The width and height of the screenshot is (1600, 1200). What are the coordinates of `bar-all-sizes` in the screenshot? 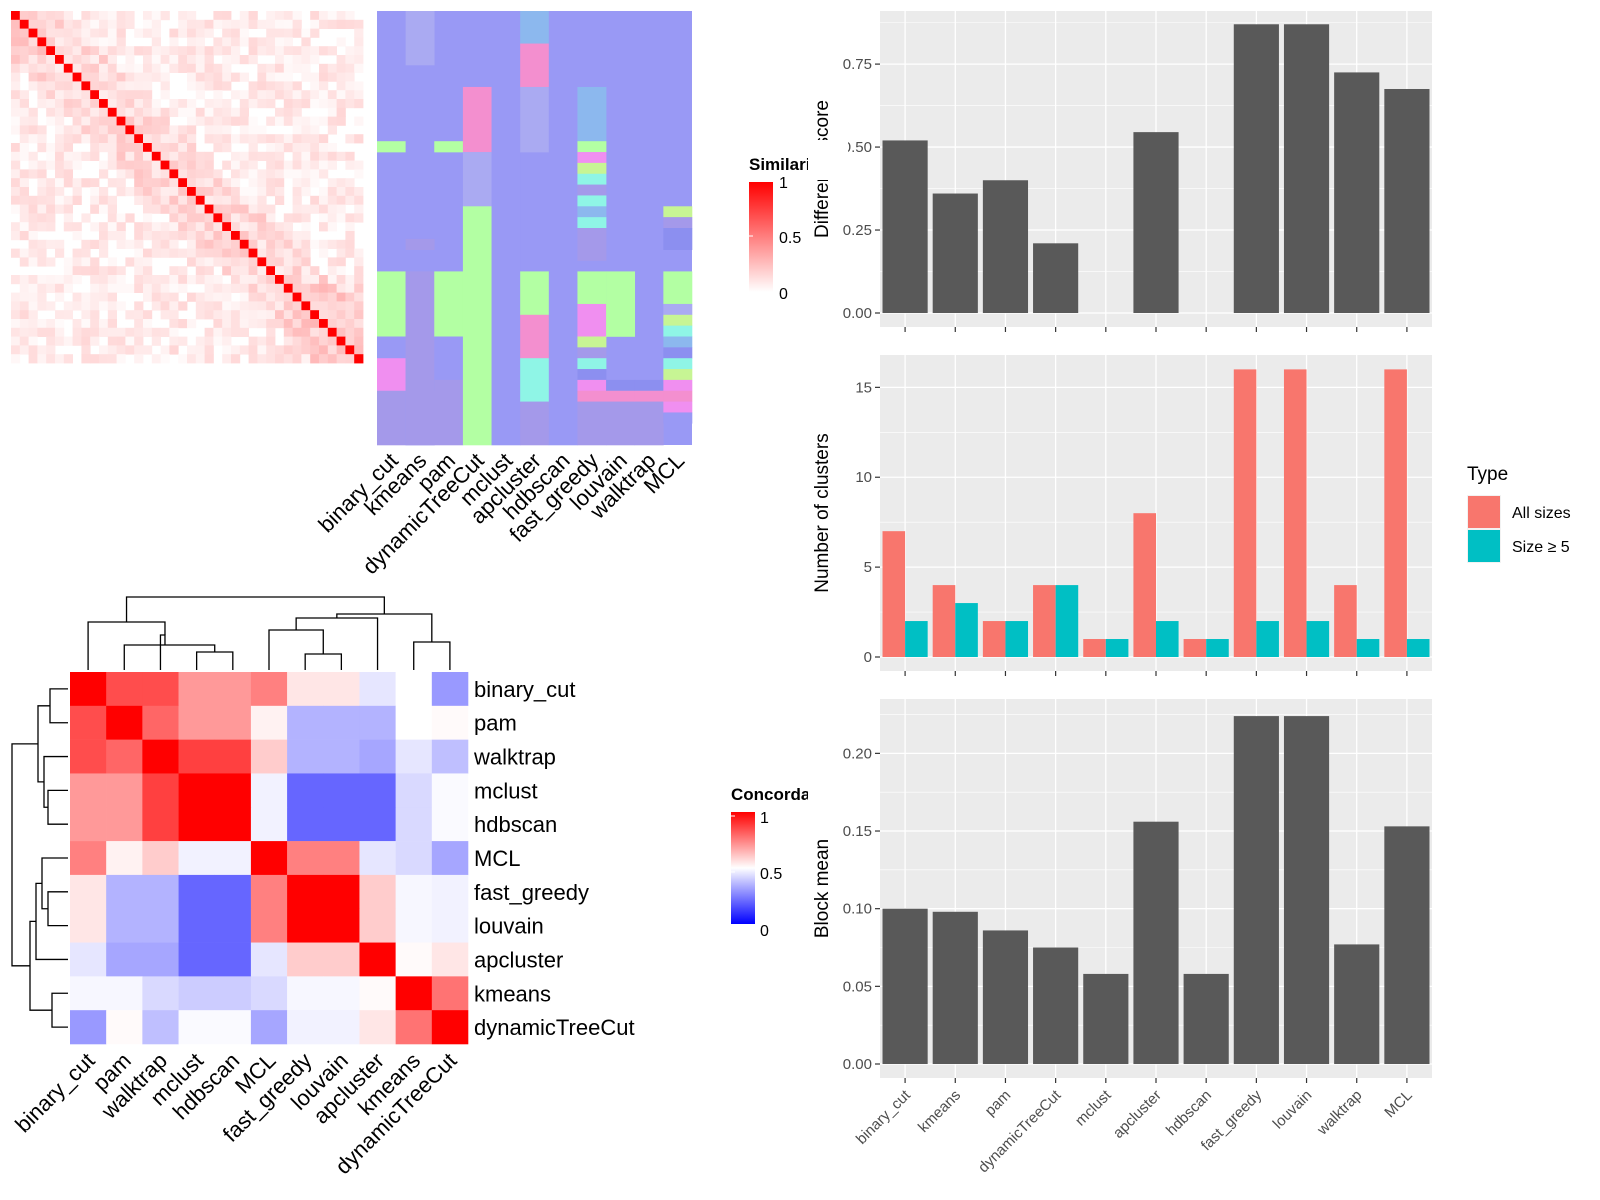 It's located at (994, 639).